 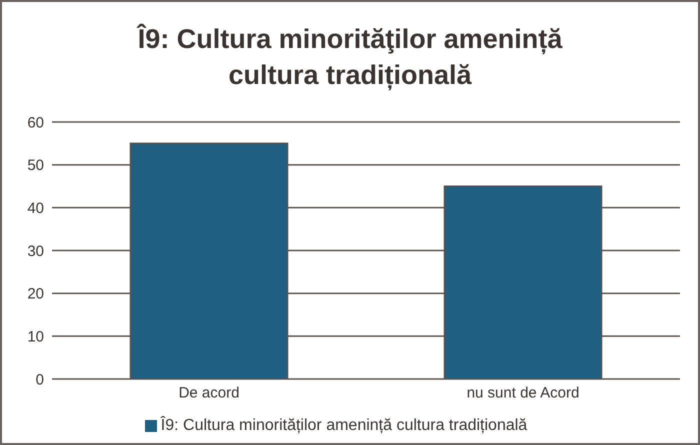 What do you see at coordinates (35, 337) in the screenshot?
I see `y-tick-label: 10` at bounding box center [35, 337].